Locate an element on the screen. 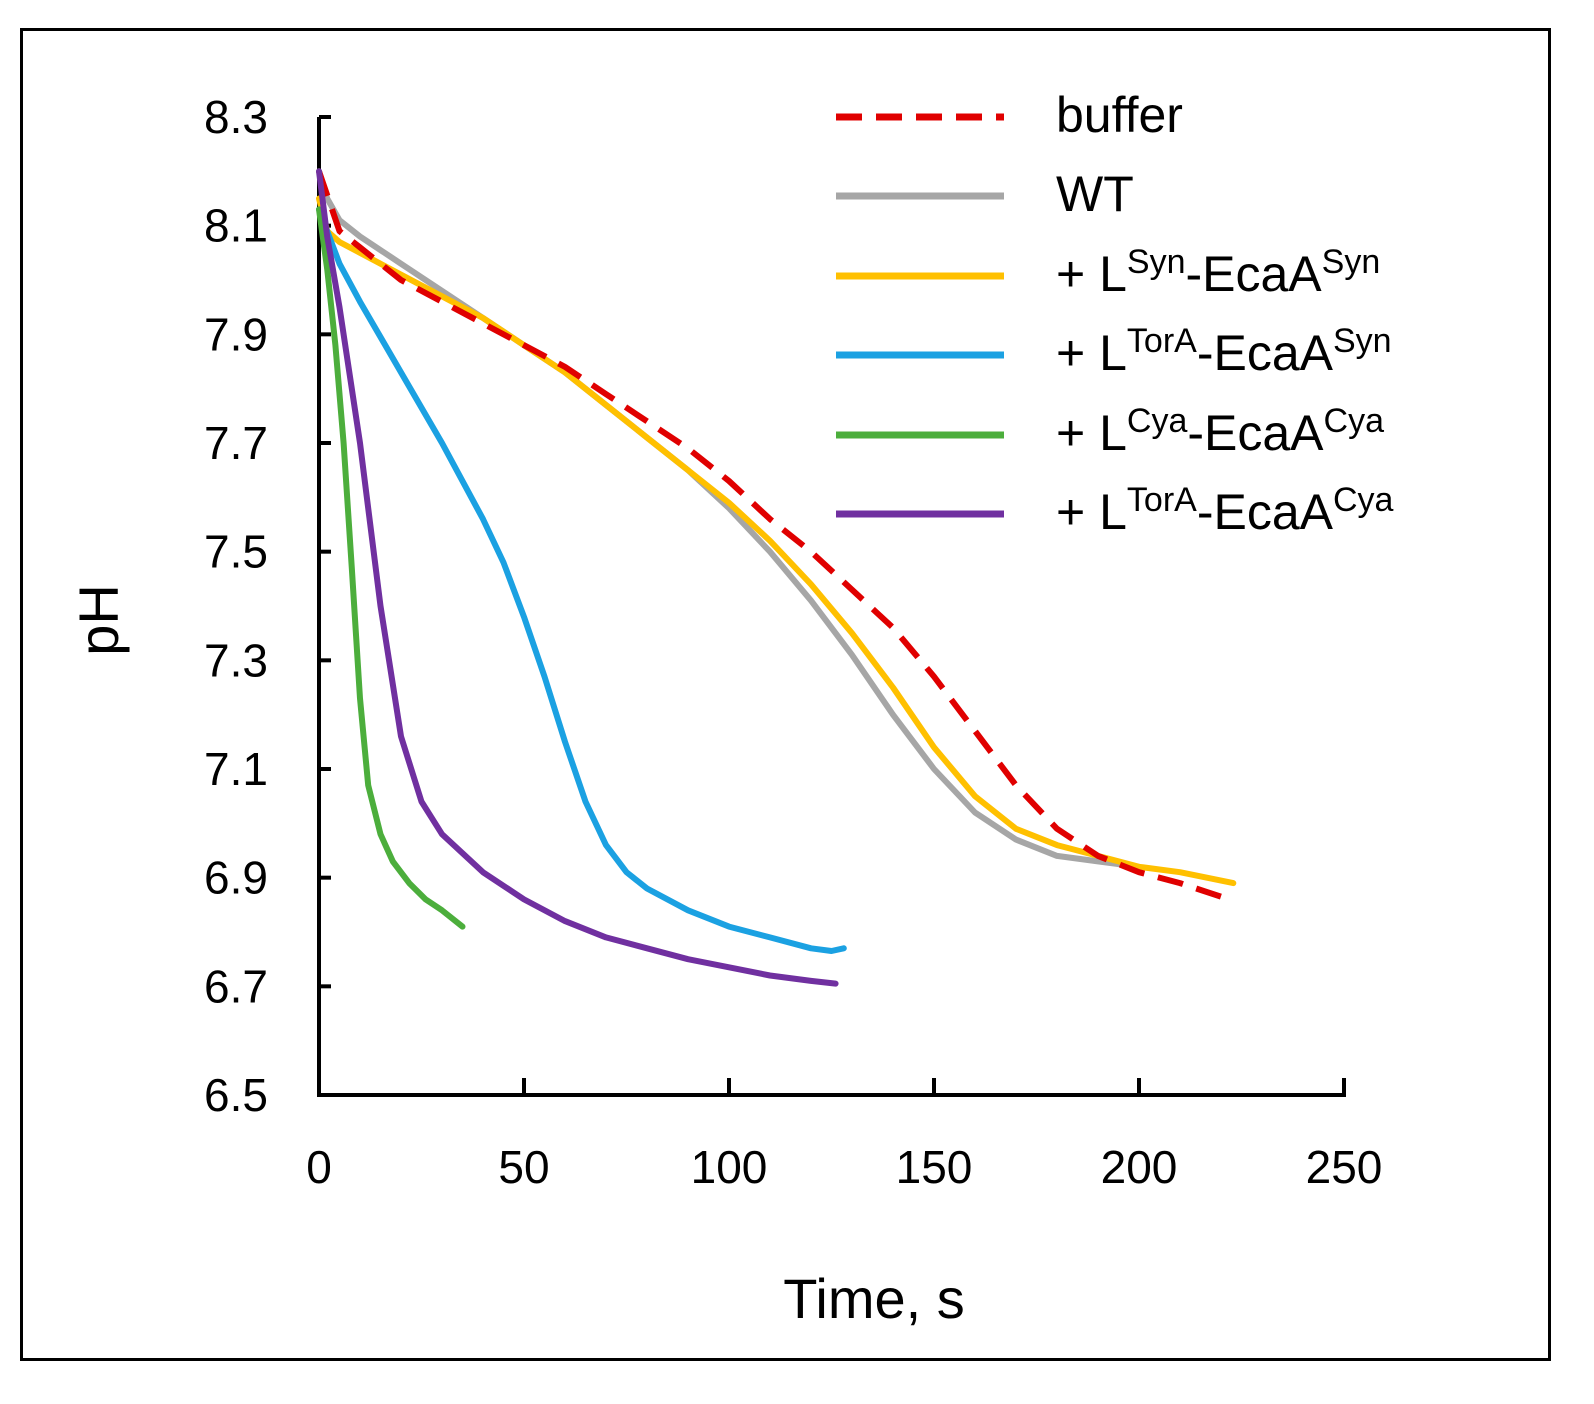 This screenshot has height=1404, width=1594. legend-label: + LCya-EcaACya is located at coordinates (1220, 431).